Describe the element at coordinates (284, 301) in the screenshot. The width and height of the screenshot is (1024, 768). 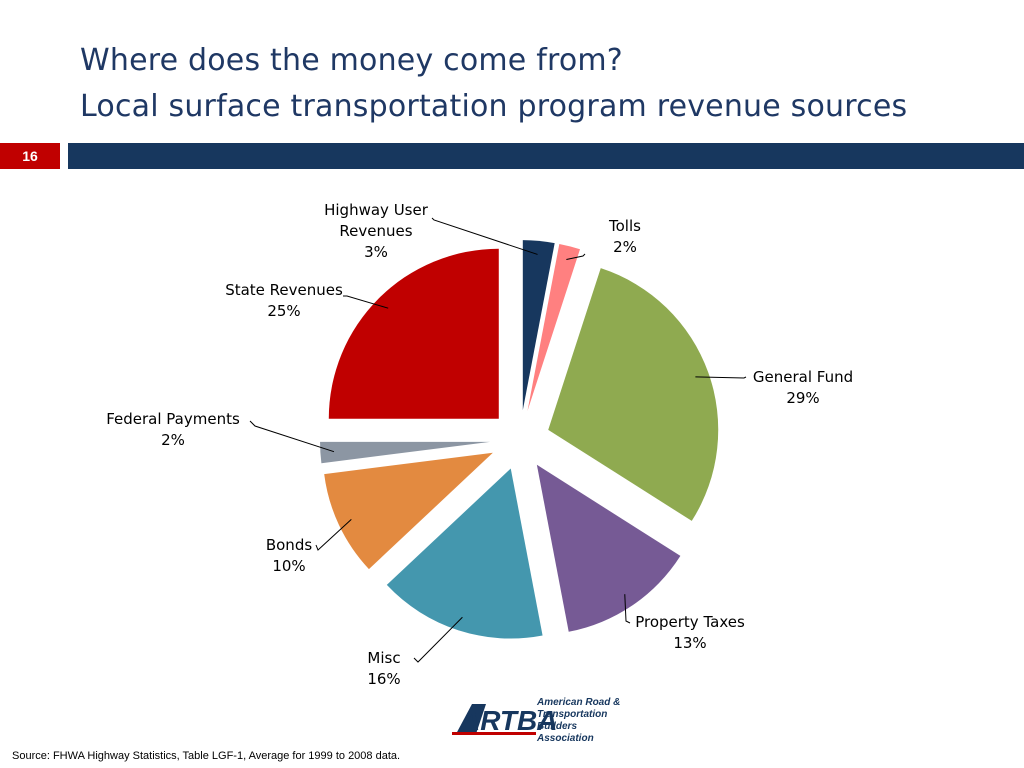
I see `label-state-revenues: State Revenues 25%` at that location.